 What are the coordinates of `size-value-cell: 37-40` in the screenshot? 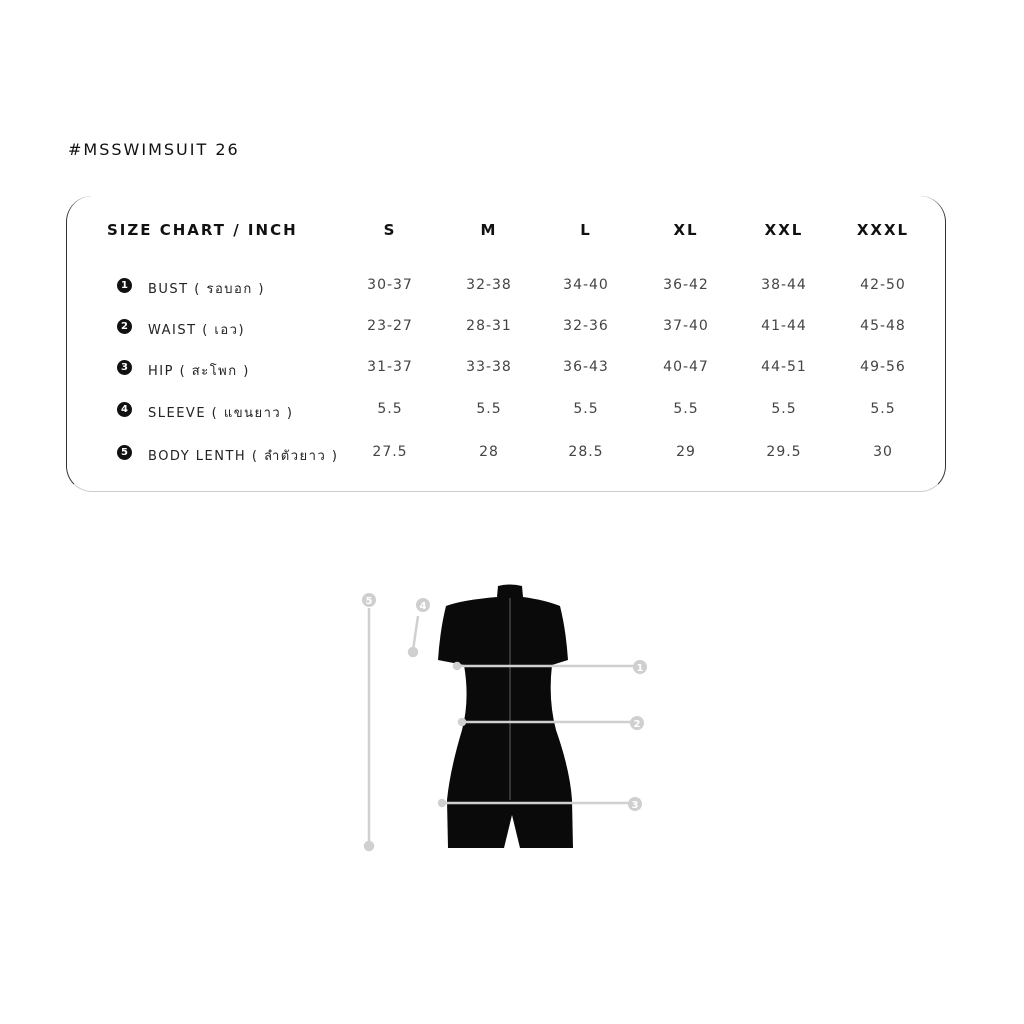 It's located at (686, 326).